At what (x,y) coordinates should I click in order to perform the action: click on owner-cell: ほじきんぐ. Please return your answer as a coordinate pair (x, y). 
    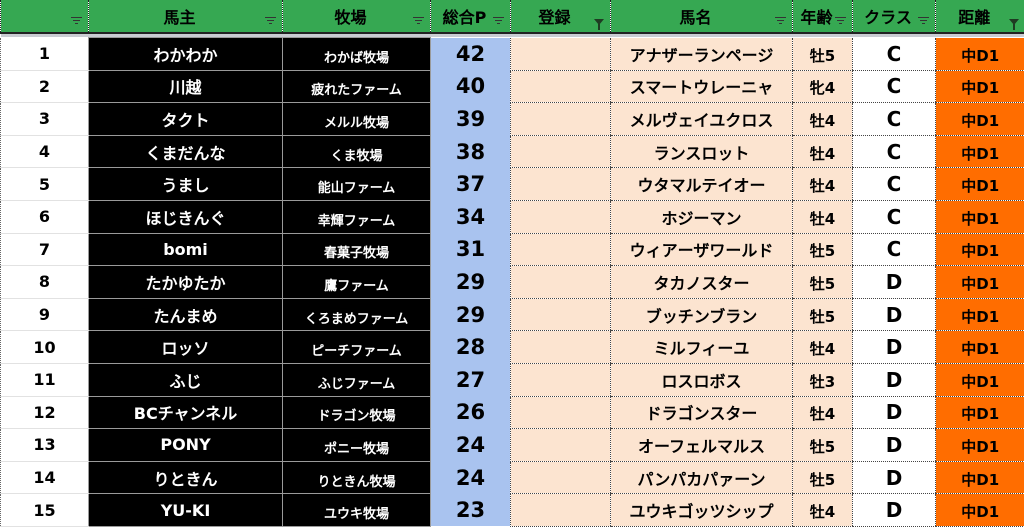
    Looking at the image, I should click on (185, 216).